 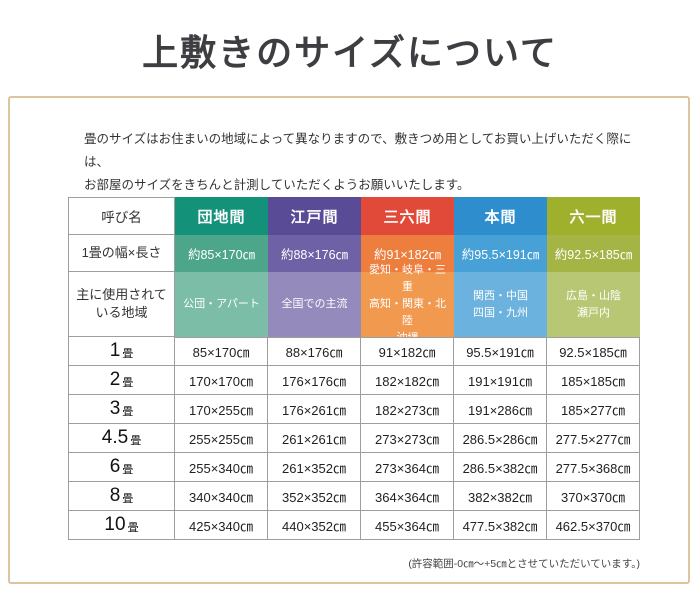 What do you see at coordinates (221, 467) in the screenshot?
I see `size-value-cell: 255×340㎝` at bounding box center [221, 467].